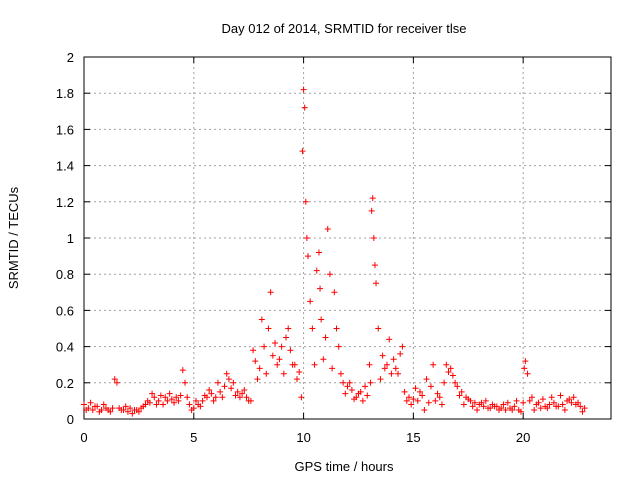 The width and height of the screenshot is (640, 480). I want to click on x-tick-label: 0, so click(83, 437).